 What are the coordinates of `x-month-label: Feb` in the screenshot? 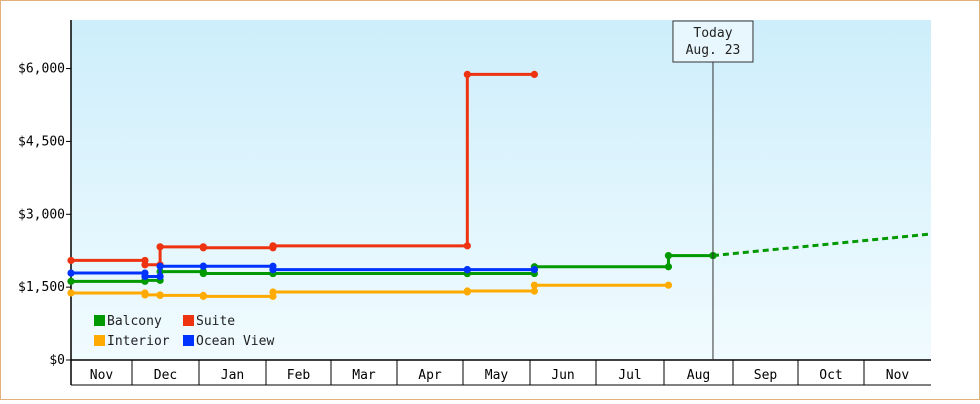 It's located at (299, 375).